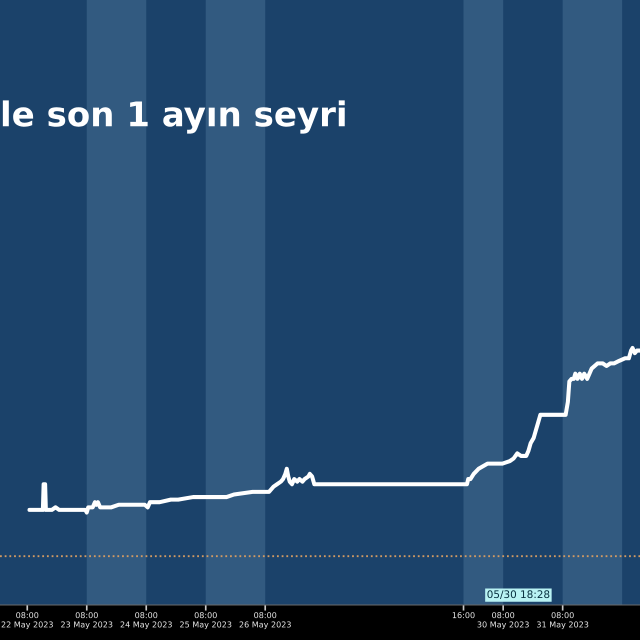  Describe the element at coordinates (518, 594) in the screenshot. I see `annotation: 05/30 18:28` at that location.